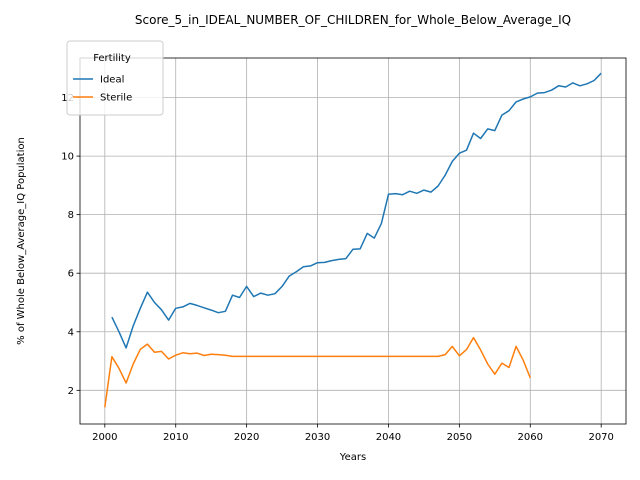 This screenshot has width=640, height=480. Describe the element at coordinates (71, 215) in the screenshot. I see `y-tick-label: 8` at that location.